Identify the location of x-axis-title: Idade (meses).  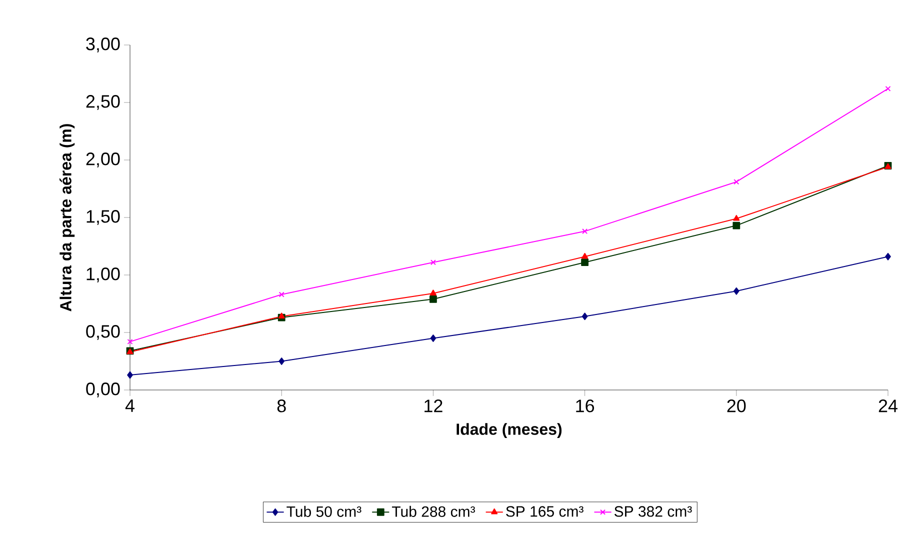
(509, 430).